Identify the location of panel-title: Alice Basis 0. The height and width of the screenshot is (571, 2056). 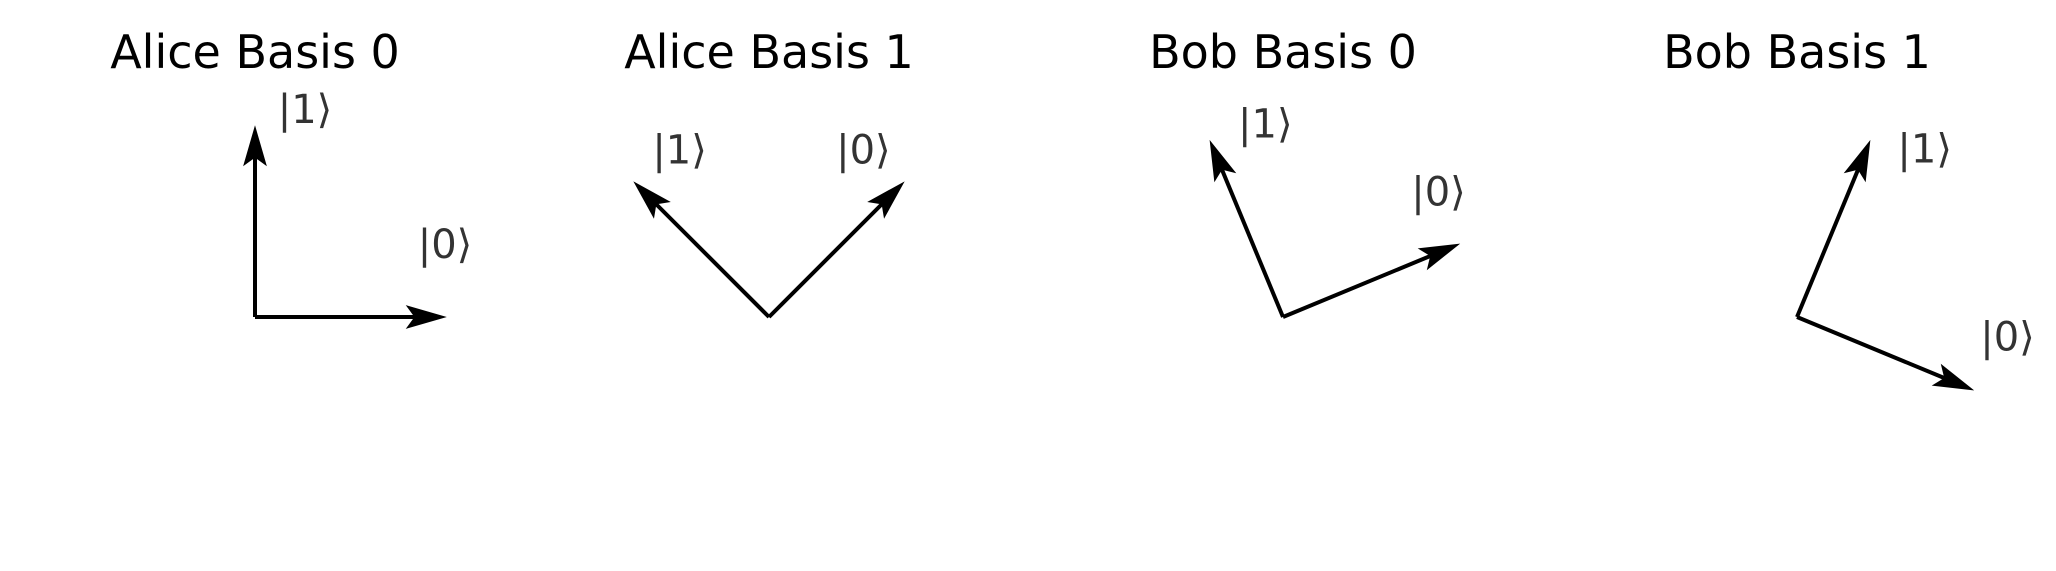
(255, 52).